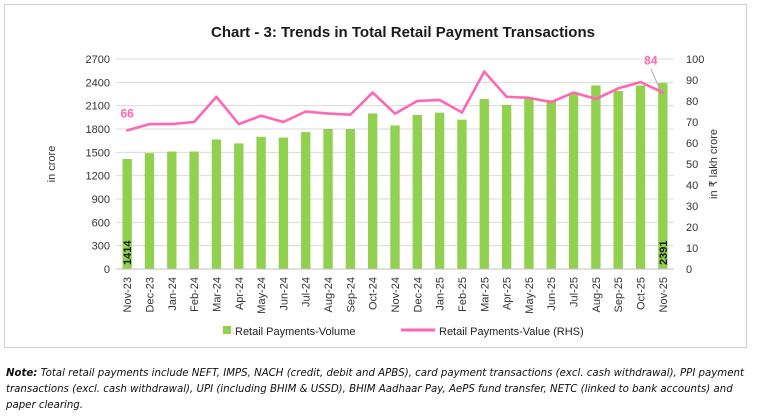 The height and width of the screenshot is (419, 766). Describe the element at coordinates (101, 223) in the screenshot. I see `y-tick-label: 600` at that location.